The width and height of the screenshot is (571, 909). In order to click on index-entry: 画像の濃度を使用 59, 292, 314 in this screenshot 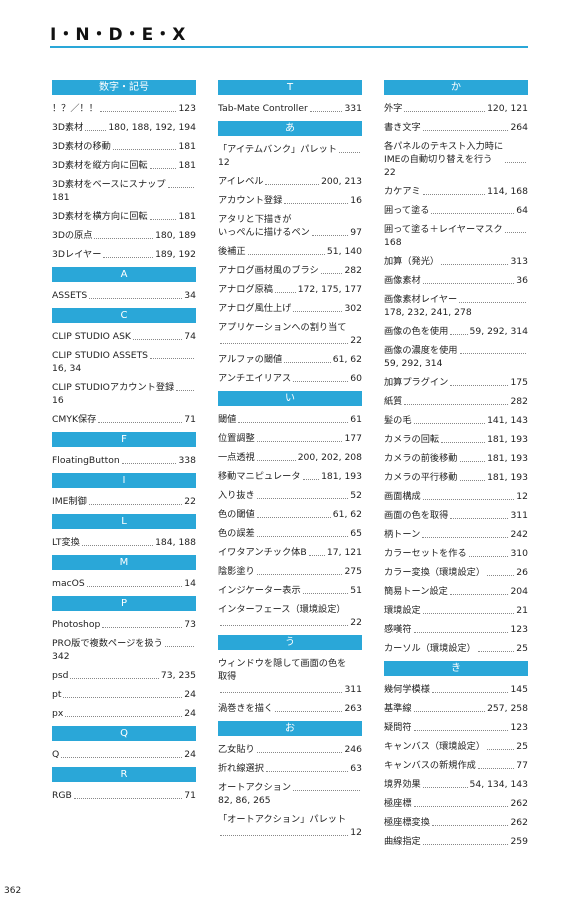, I will do `click(456, 357)`.